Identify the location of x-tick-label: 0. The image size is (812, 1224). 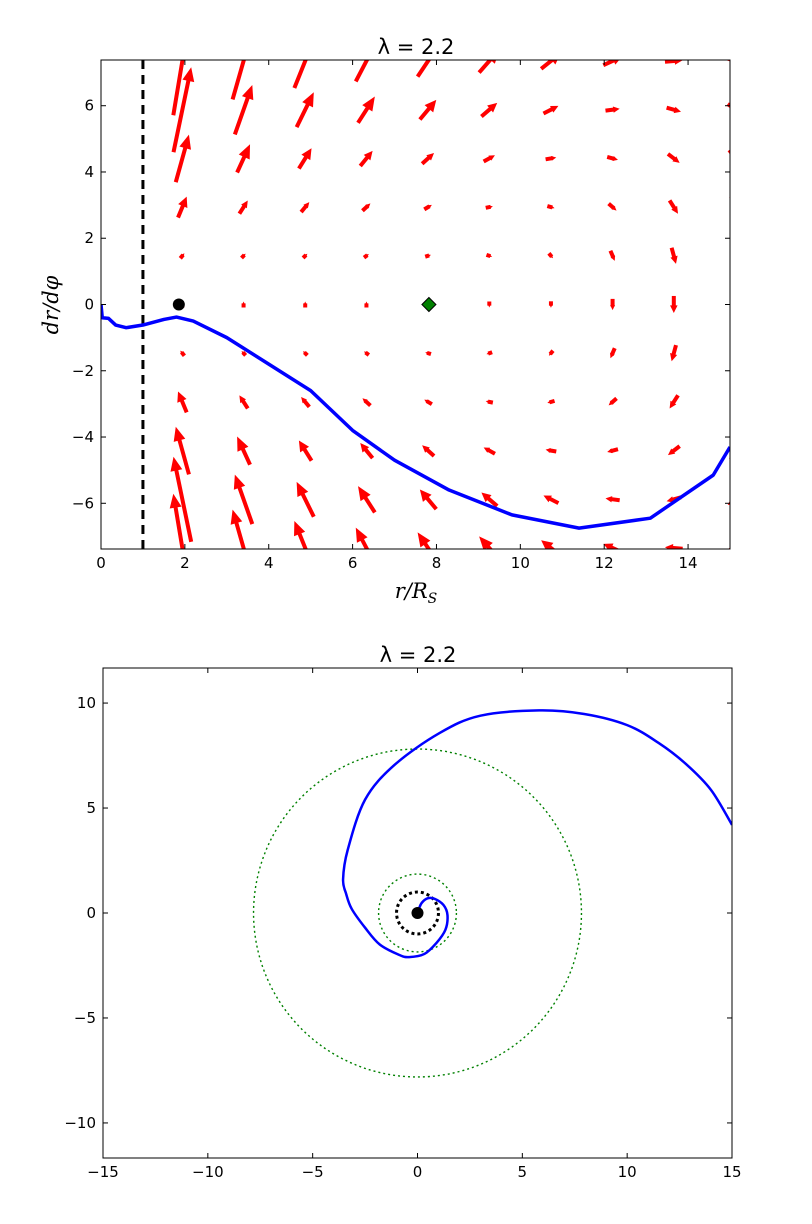
(101, 563).